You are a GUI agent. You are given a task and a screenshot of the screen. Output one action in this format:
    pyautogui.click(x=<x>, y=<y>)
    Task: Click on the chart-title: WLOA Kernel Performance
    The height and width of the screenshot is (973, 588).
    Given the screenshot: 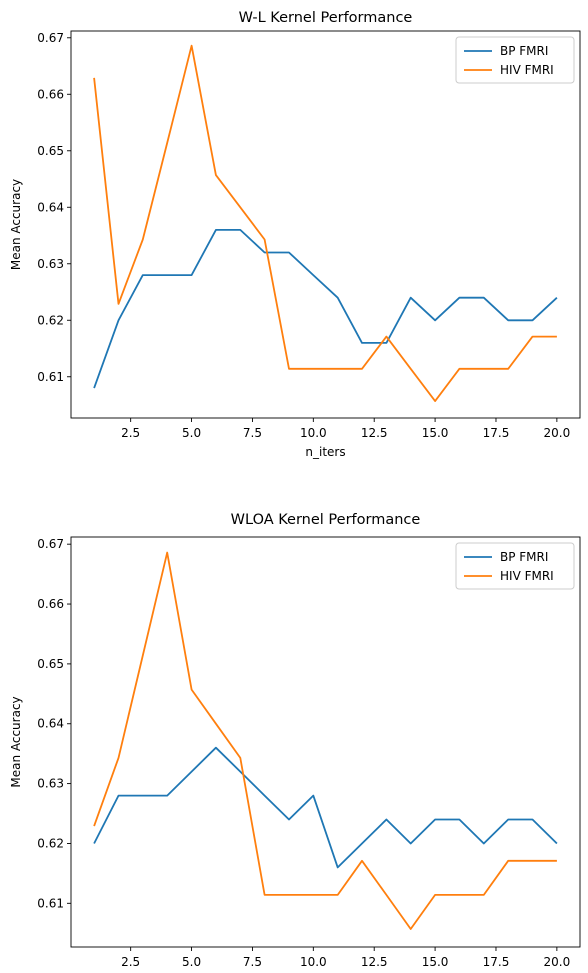 What is the action you would take?
    pyautogui.click(x=326, y=520)
    